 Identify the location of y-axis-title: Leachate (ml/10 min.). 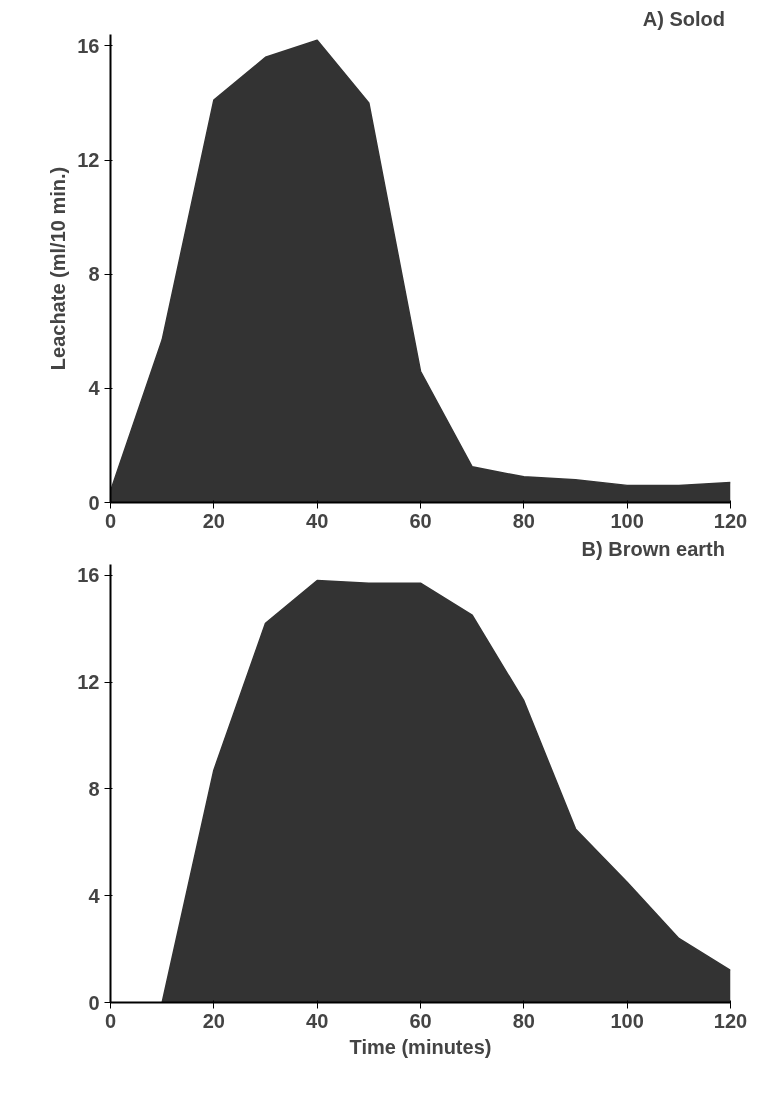
(58, 268).